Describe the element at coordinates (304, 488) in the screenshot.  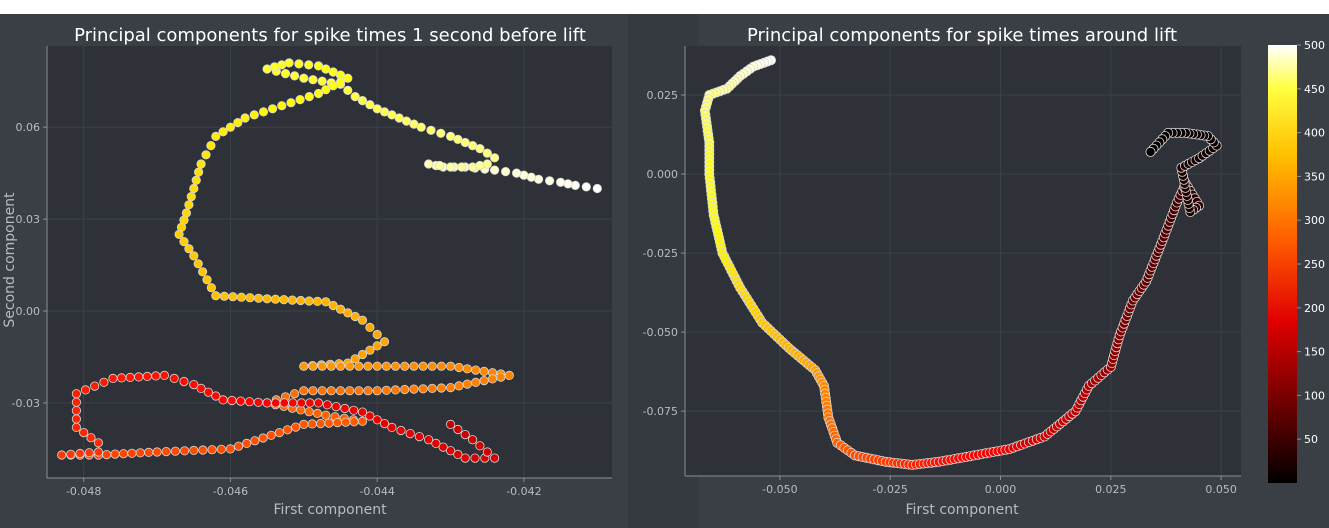
I see `x-ticks-left: -0.048 -0.046 -0.044 -0.042` at that location.